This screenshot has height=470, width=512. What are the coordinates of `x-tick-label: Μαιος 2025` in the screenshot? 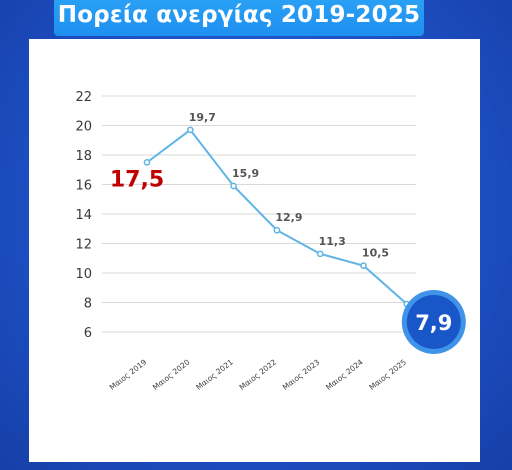 It's located at (387, 374).